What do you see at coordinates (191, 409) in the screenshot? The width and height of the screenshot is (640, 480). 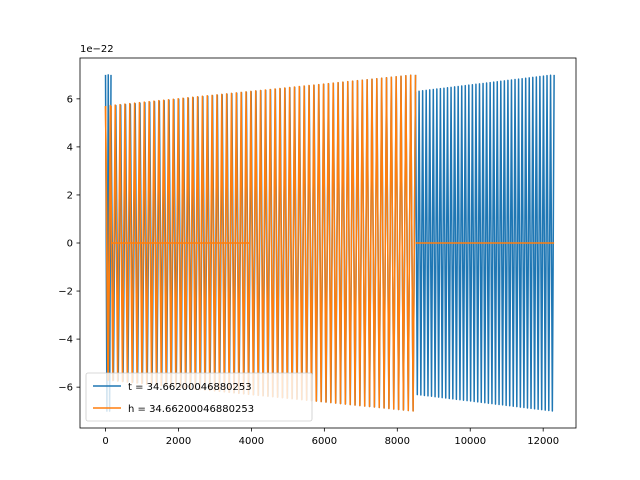 I see `legend-label-h: h = 34.66200046880253` at bounding box center [191, 409].